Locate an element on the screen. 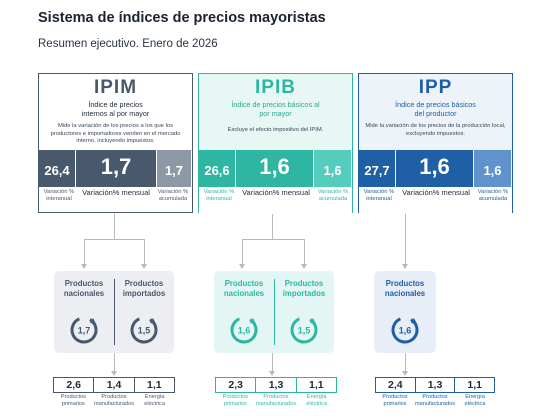 The width and height of the screenshot is (543, 420). ipp-nacionales-title: Productos nacionales is located at coordinates (405, 288).